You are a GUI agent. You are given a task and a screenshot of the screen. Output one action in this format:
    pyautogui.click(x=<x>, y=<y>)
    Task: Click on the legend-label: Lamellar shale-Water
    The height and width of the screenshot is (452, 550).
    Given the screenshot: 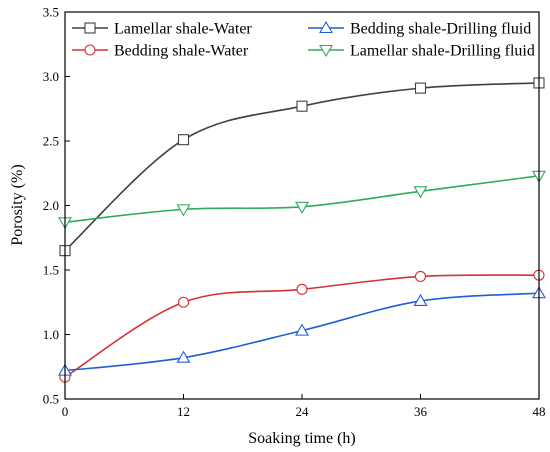 What is the action you would take?
    pyautogui.click(x=183, y=29)
    